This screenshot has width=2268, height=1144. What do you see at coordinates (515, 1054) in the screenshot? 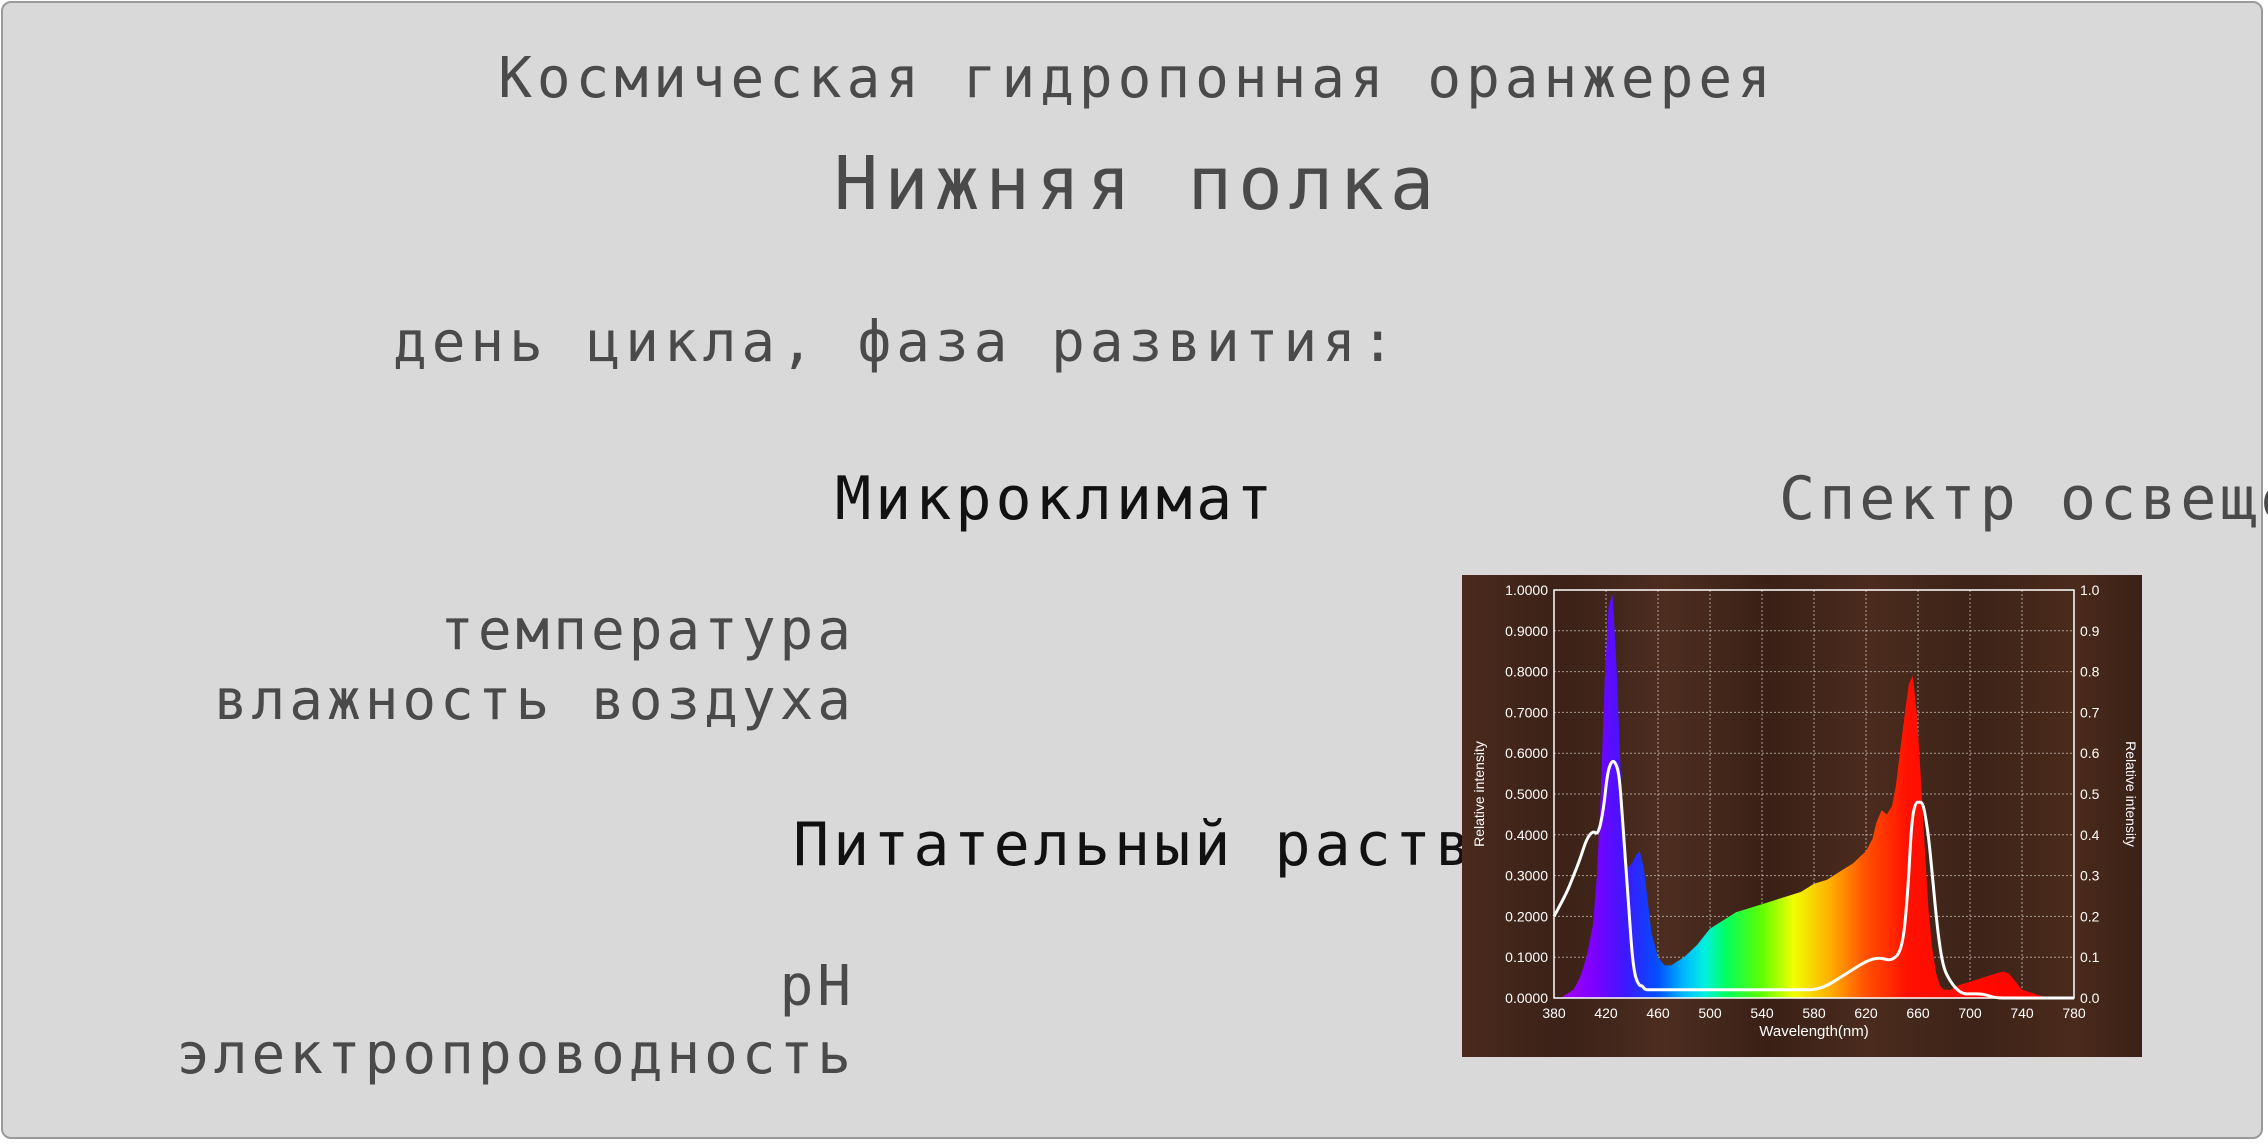
I see `conductivity-label: электропроводность` at bounding box center [515, 1054].